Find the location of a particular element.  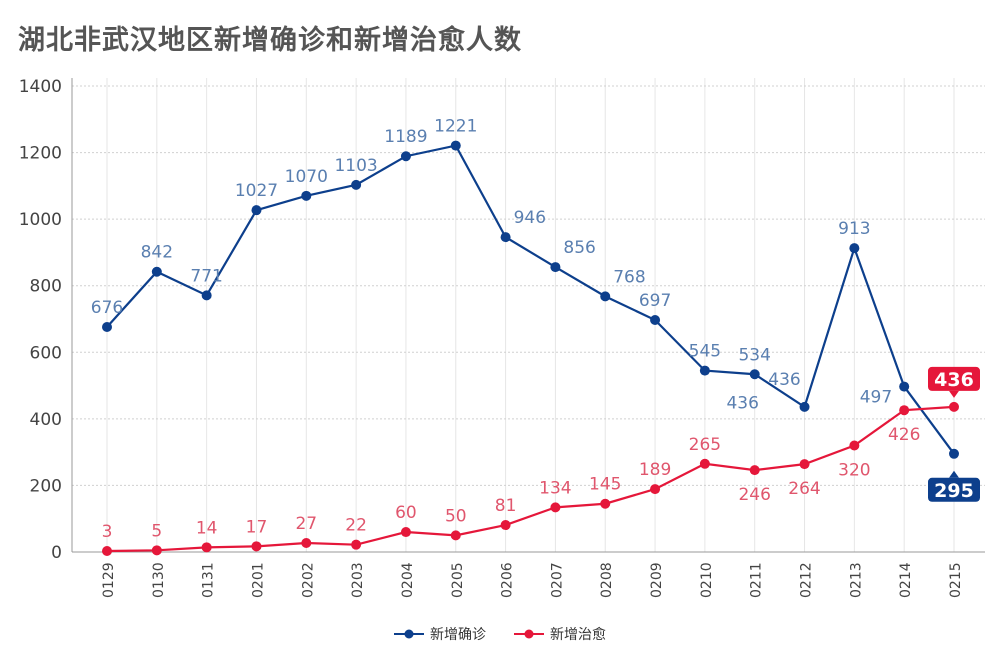

confirmed-badge is located at coordinates (954, 489).